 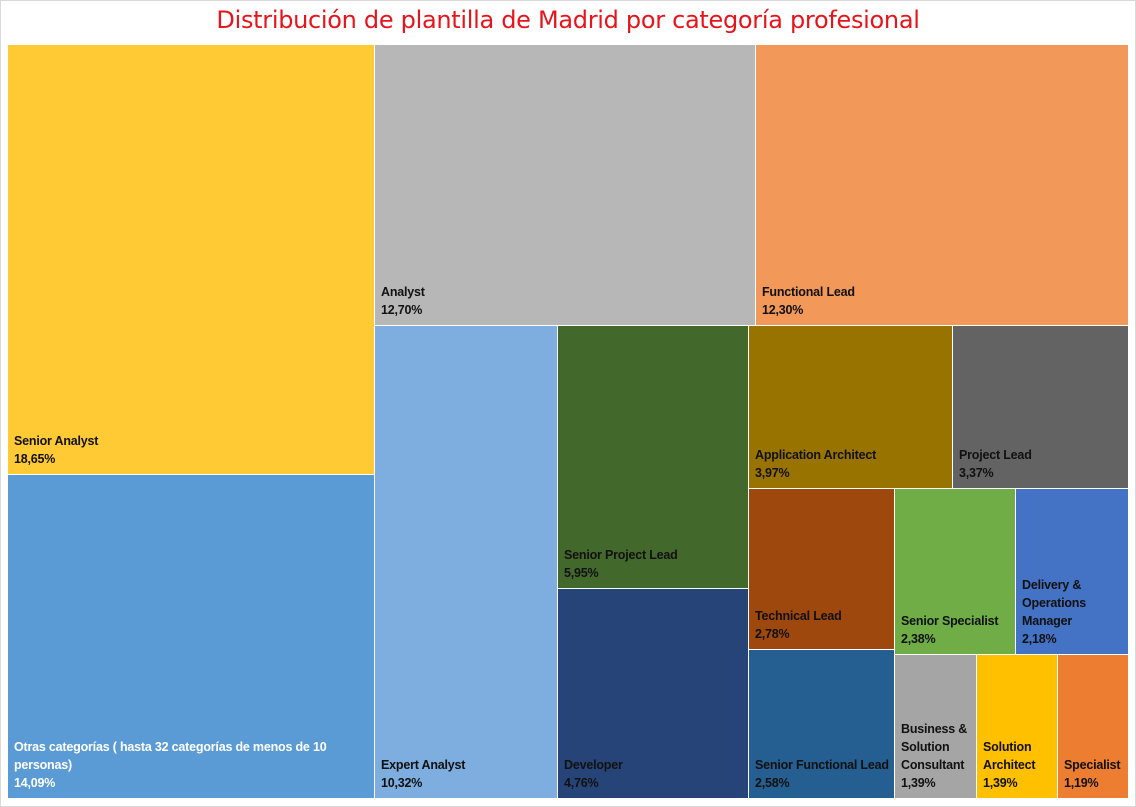 What do you see at coordinates (1009, 756) in the screenshot?
I see `cell-name: Solution Architect` at bounding box center [1009, 756].